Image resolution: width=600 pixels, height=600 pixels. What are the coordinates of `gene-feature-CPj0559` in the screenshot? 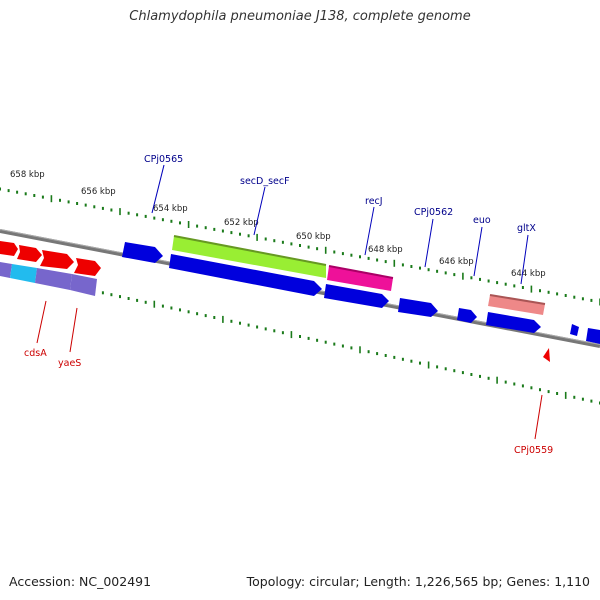 It's located at (546, 355).